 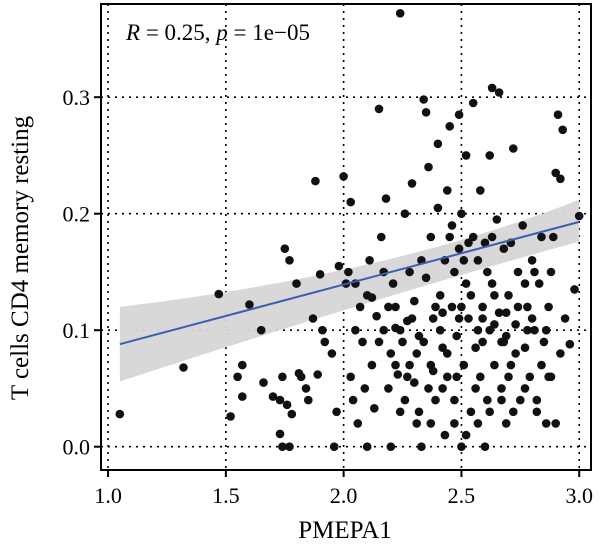 I want to click on y-tick-label: 0.2, so click(x=77, y=214).